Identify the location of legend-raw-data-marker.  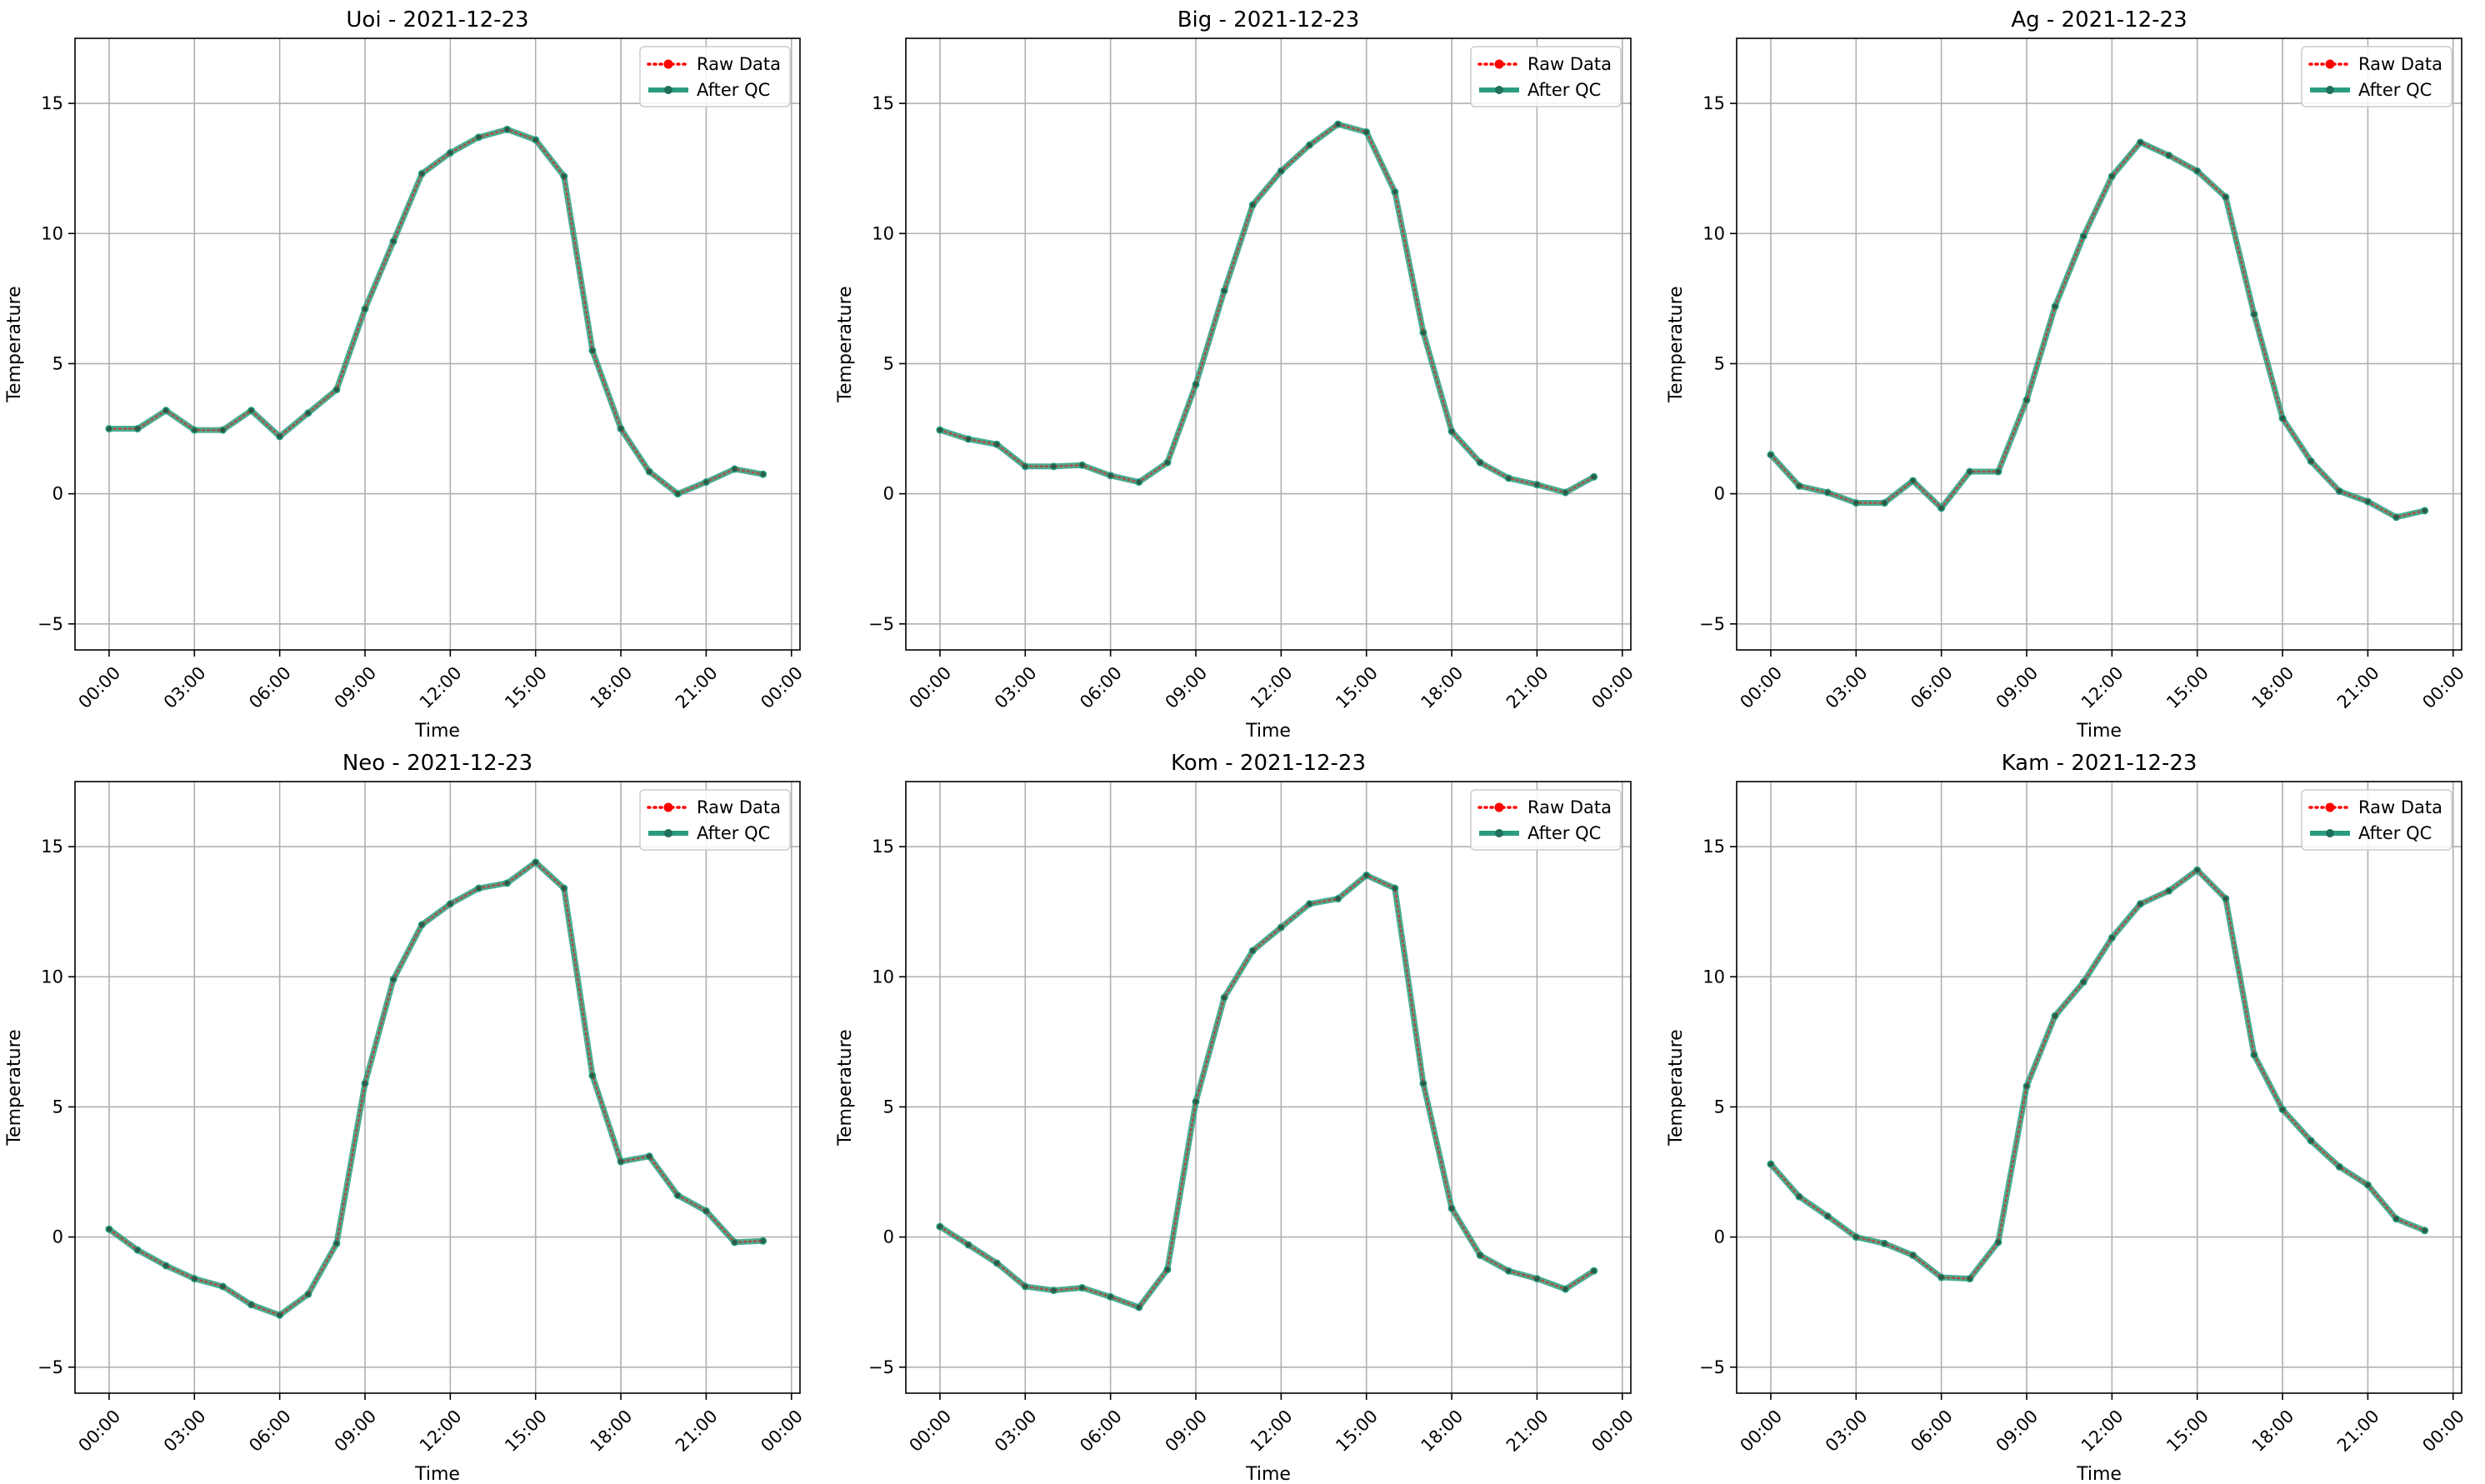
(668, 64).